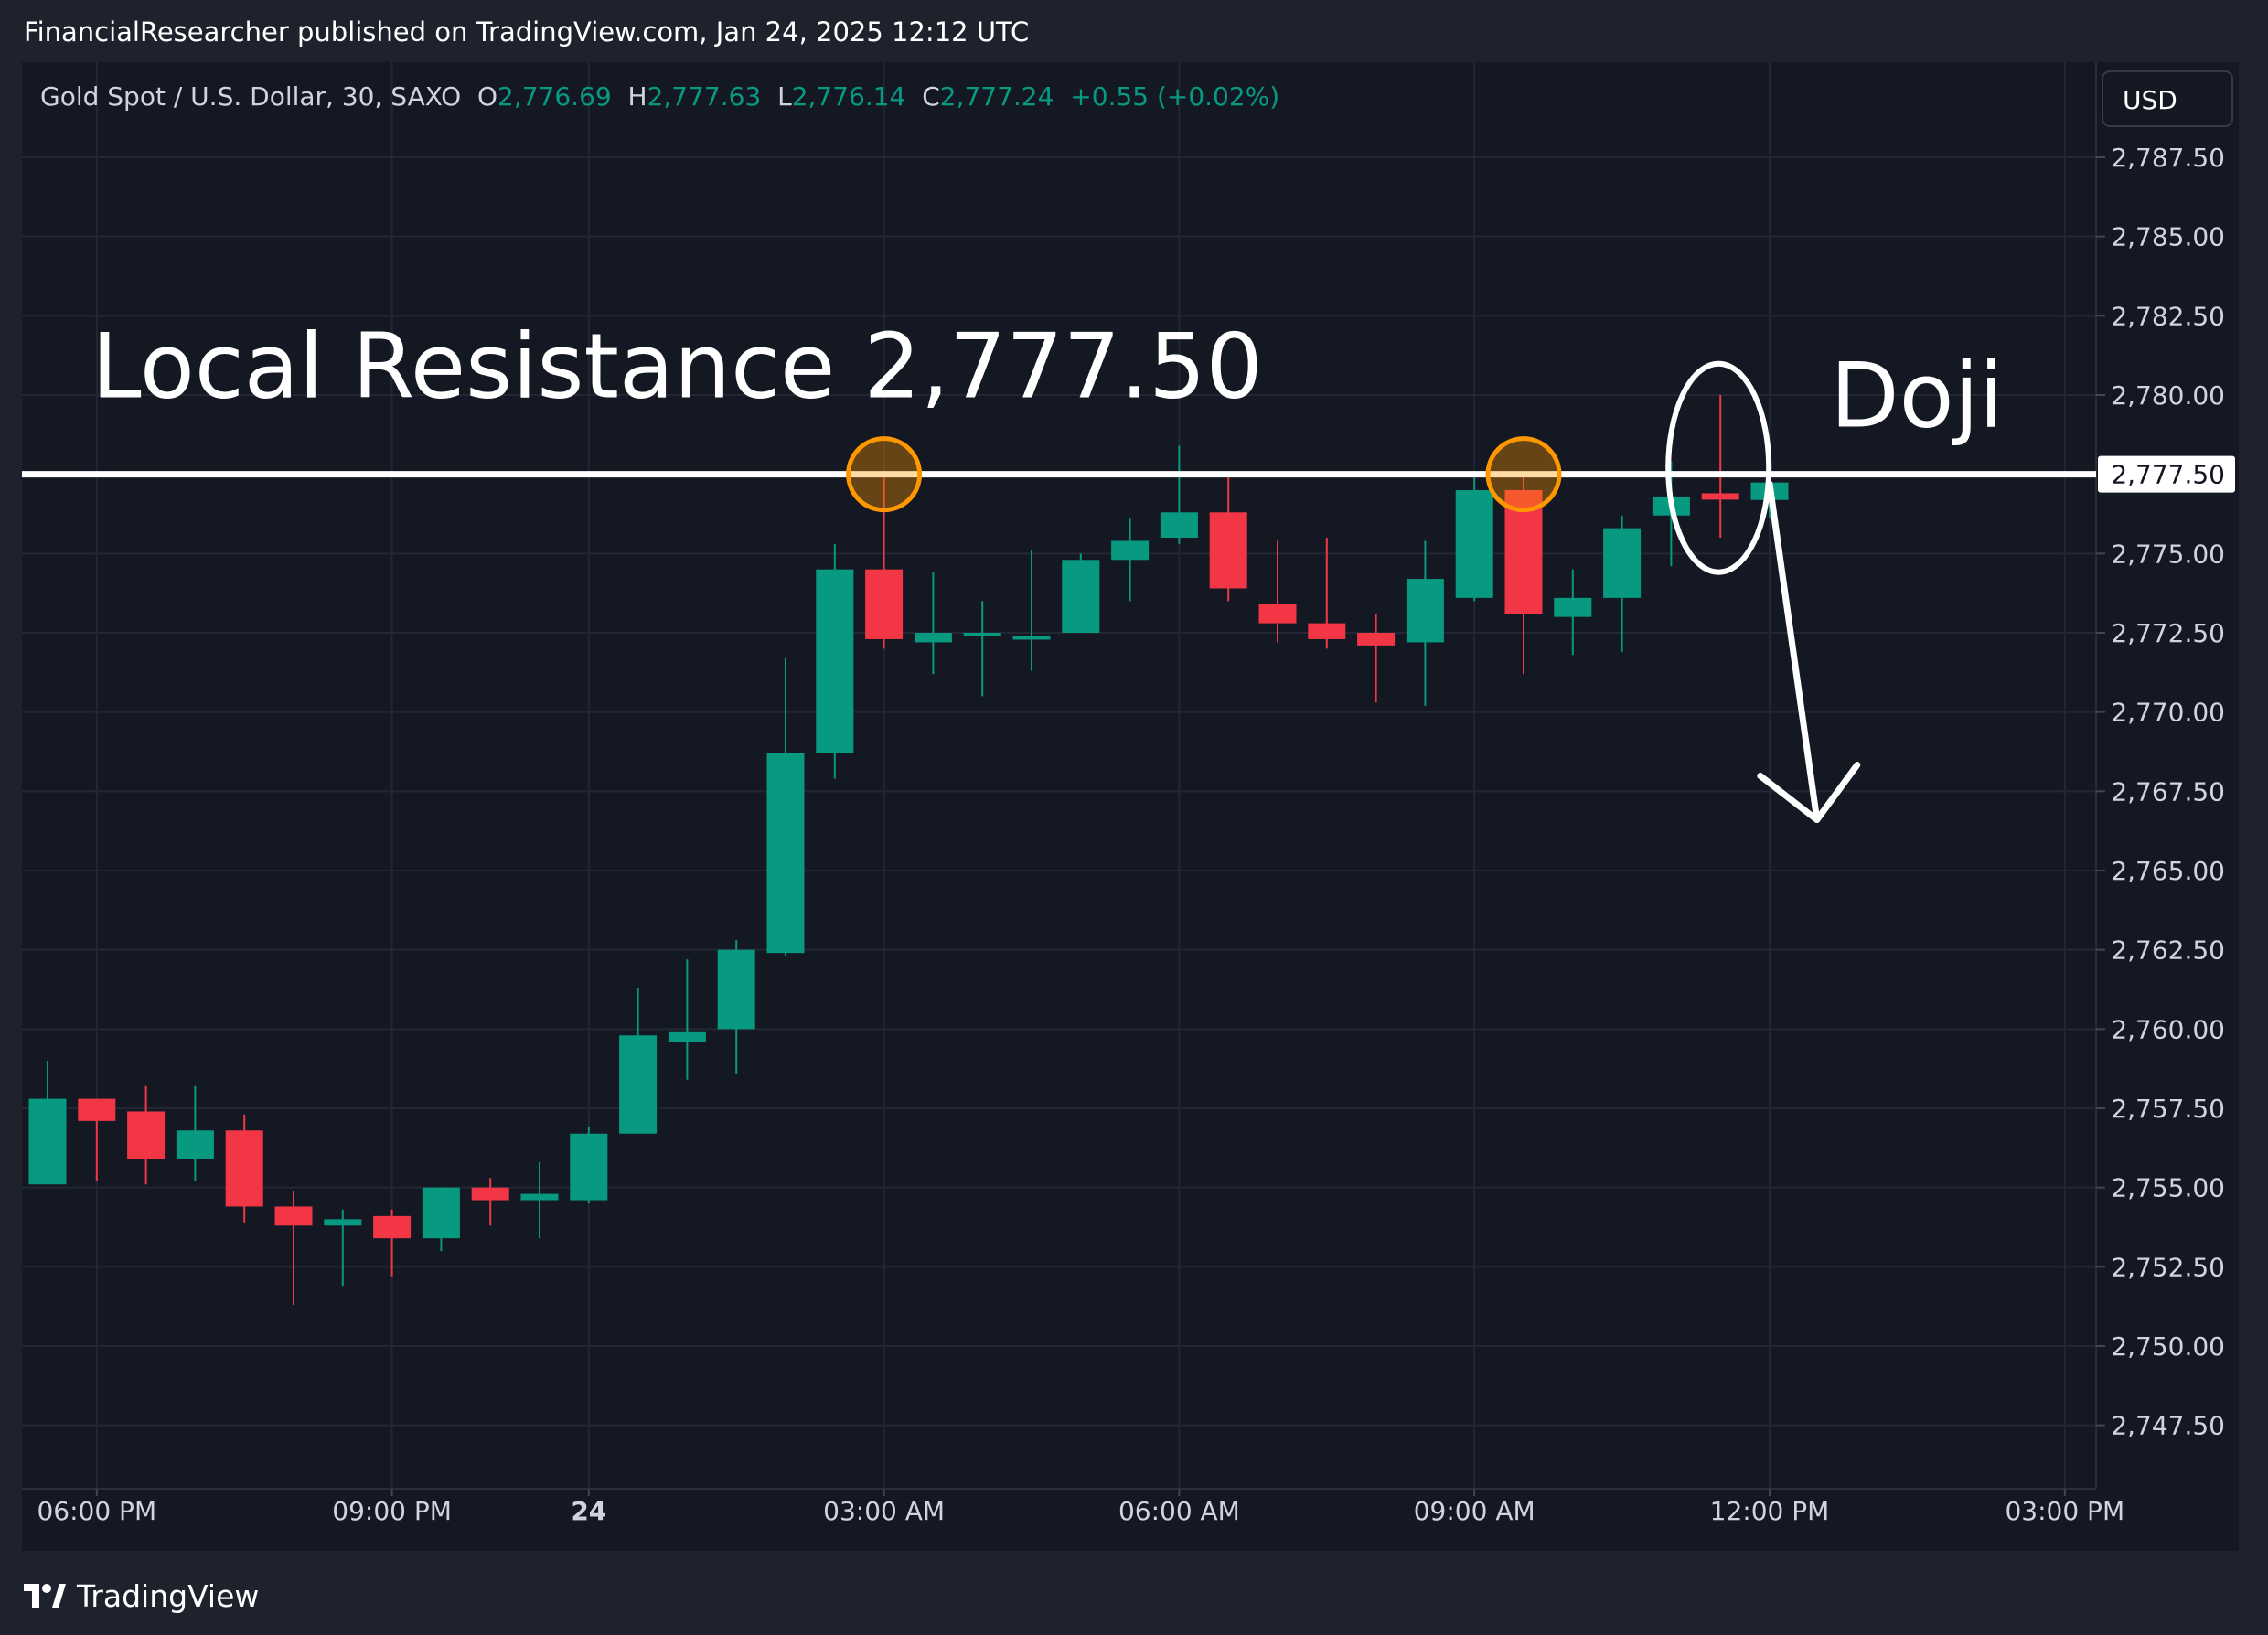  Describe the element at coordinates (1474, 1511) in the screenshot. I see `time-tick-label: 09:00 AM` at that location.